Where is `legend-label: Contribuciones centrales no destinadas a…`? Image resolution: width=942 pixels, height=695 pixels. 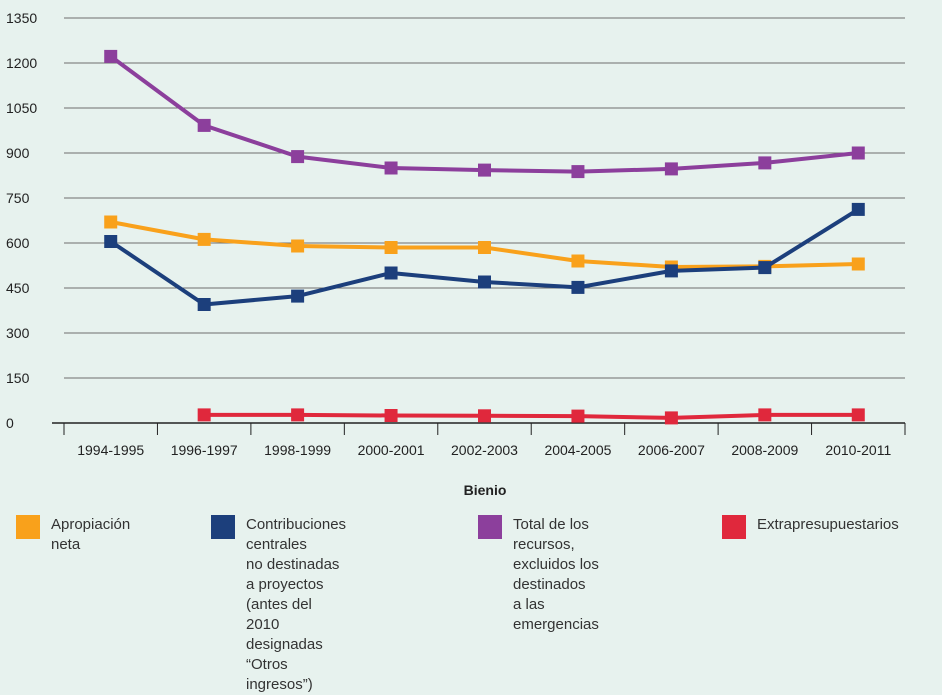 legend-label: Contribuciones centrales no destinadas a… is located at coordinates (296, 604).